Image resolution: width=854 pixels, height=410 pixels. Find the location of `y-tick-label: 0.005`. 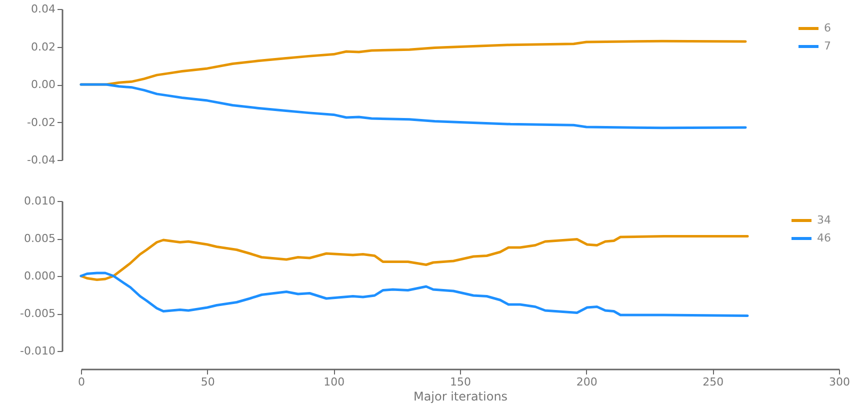

y-tick-label: 0.005 is located at coordinates (40, 238).